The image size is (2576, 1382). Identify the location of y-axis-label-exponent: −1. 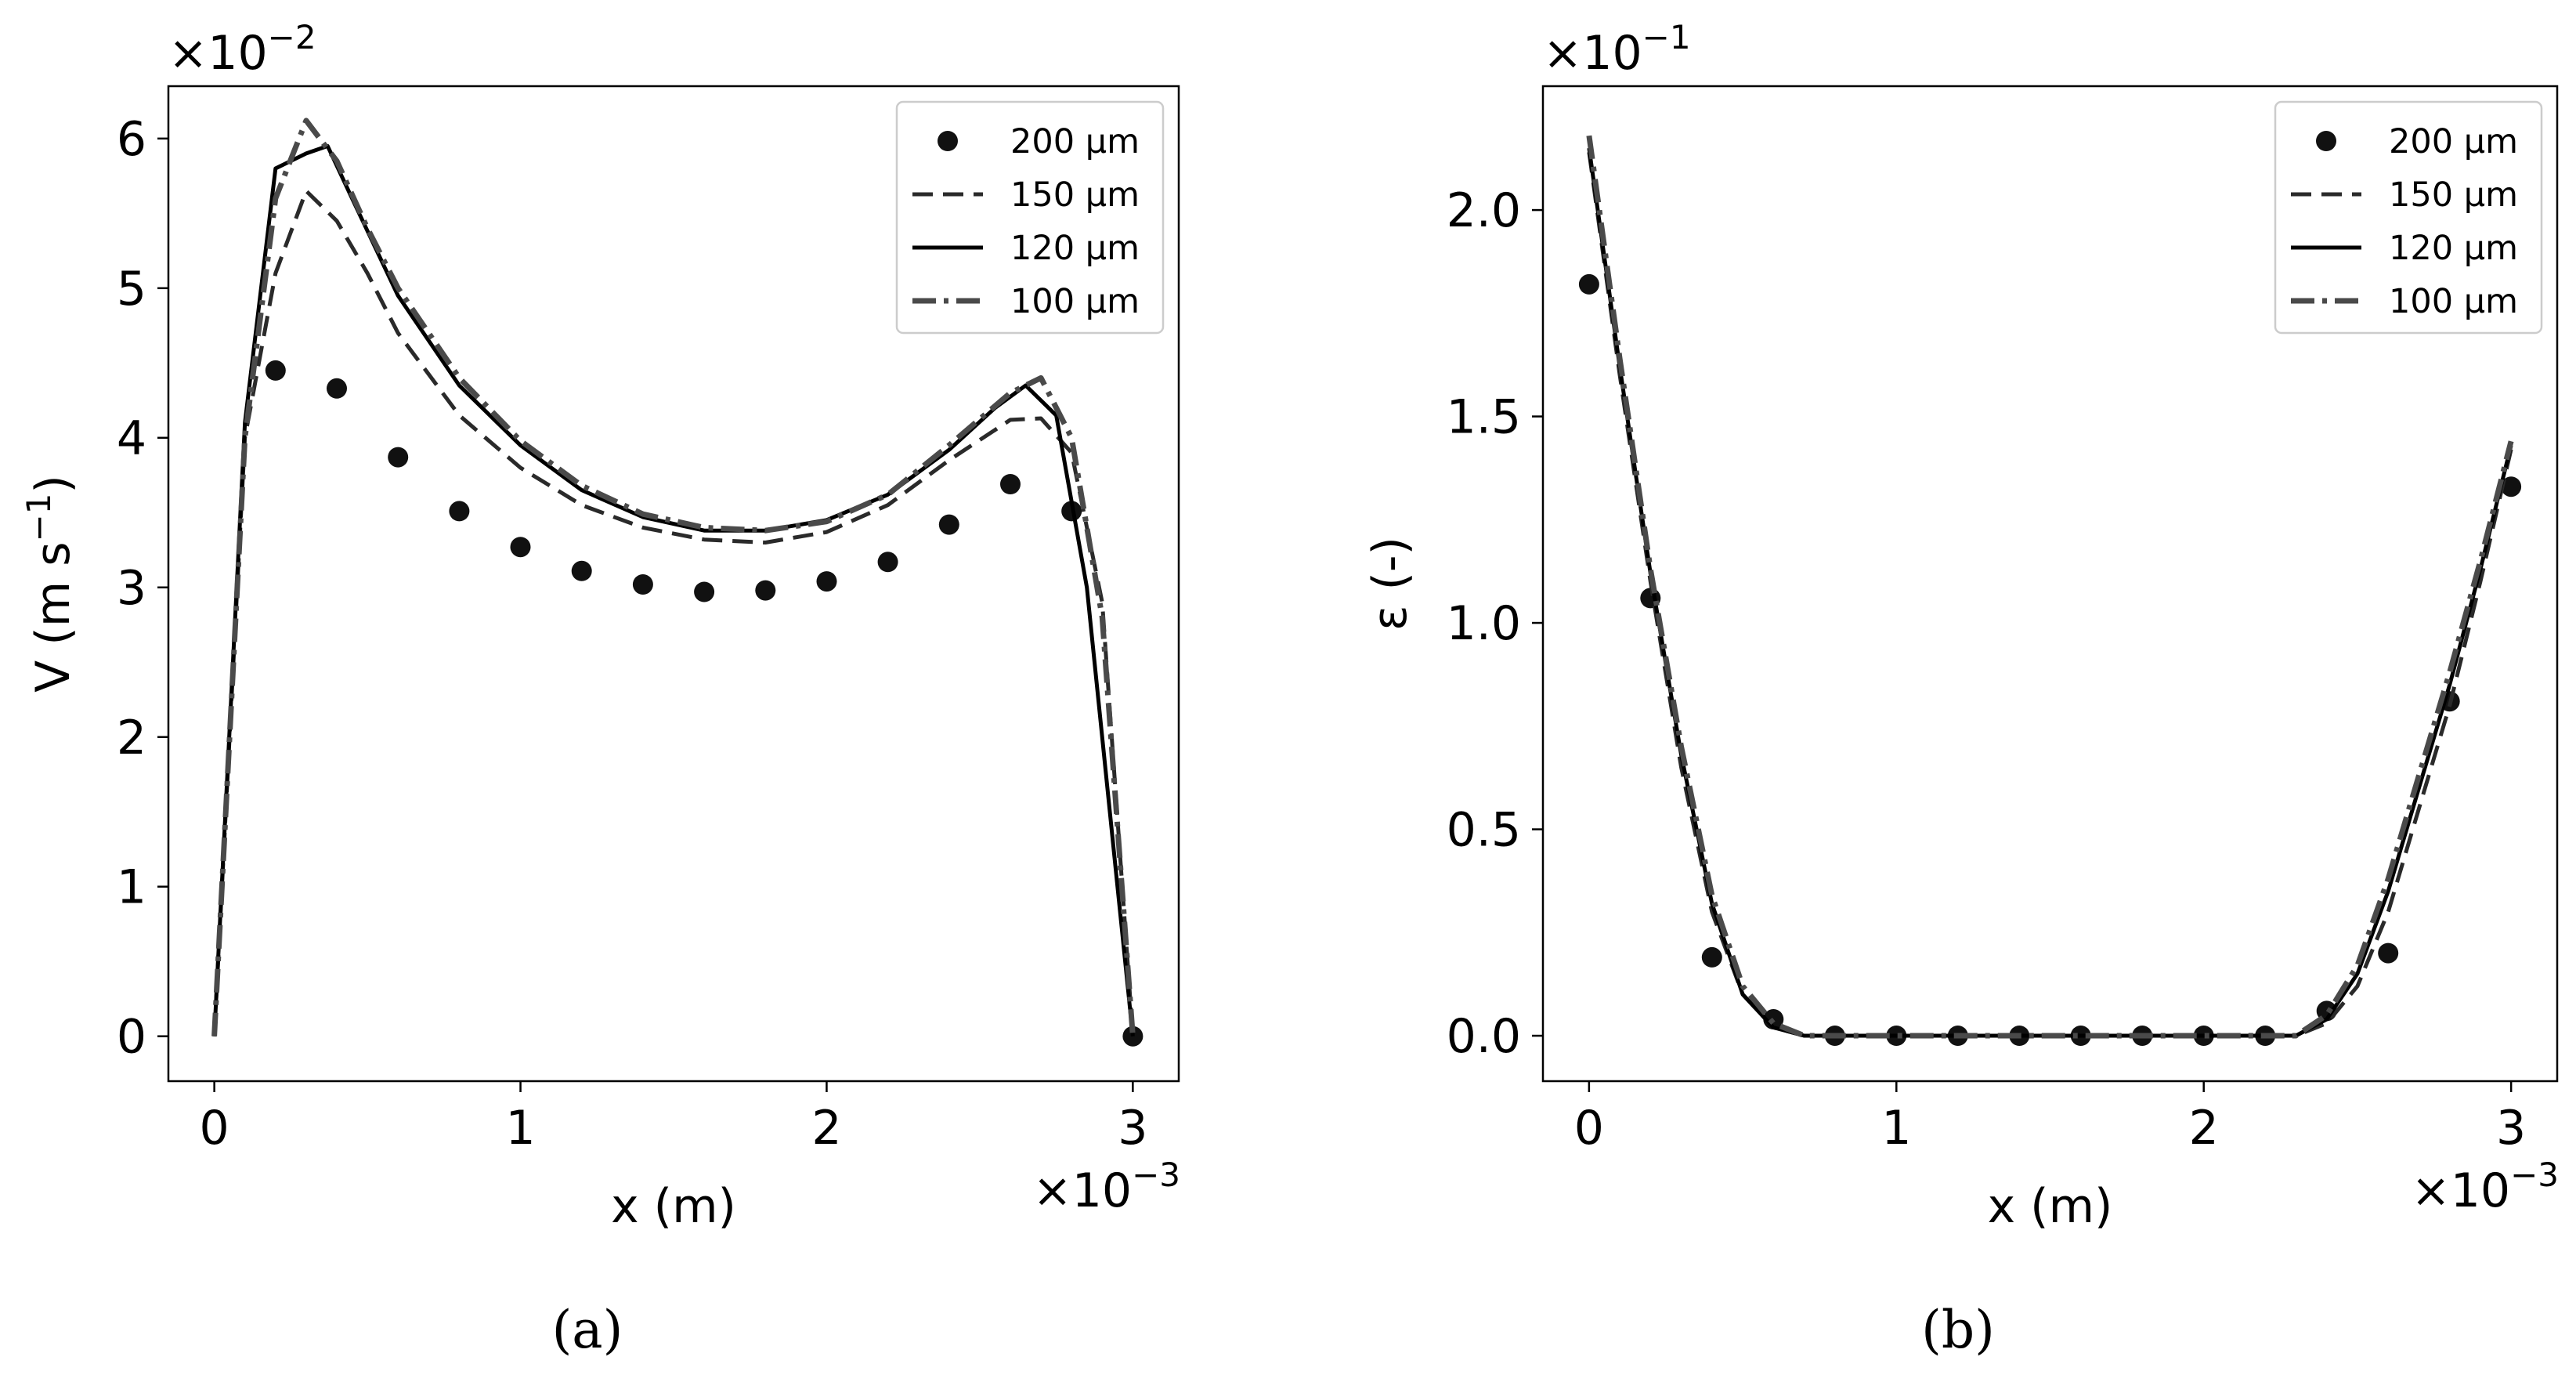
(39, 518).